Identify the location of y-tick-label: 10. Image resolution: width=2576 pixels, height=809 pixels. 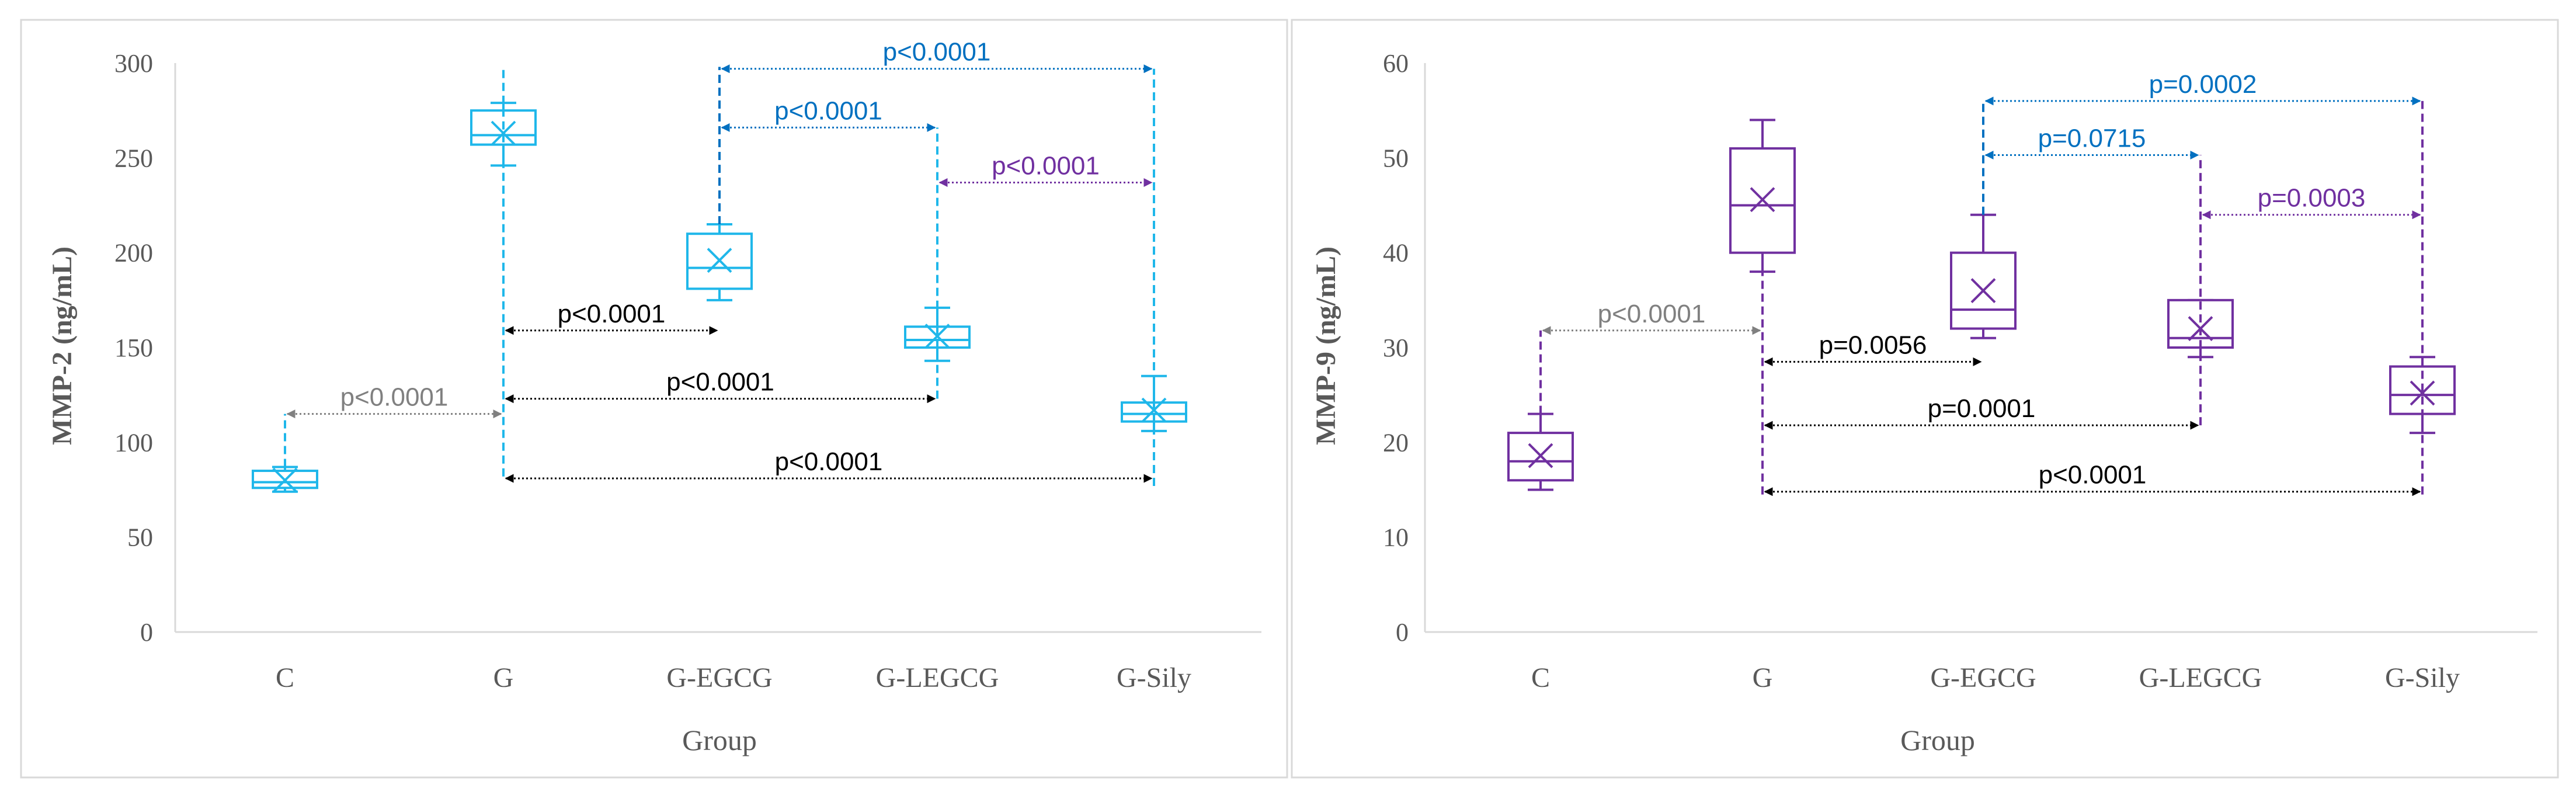
(1396, 537).